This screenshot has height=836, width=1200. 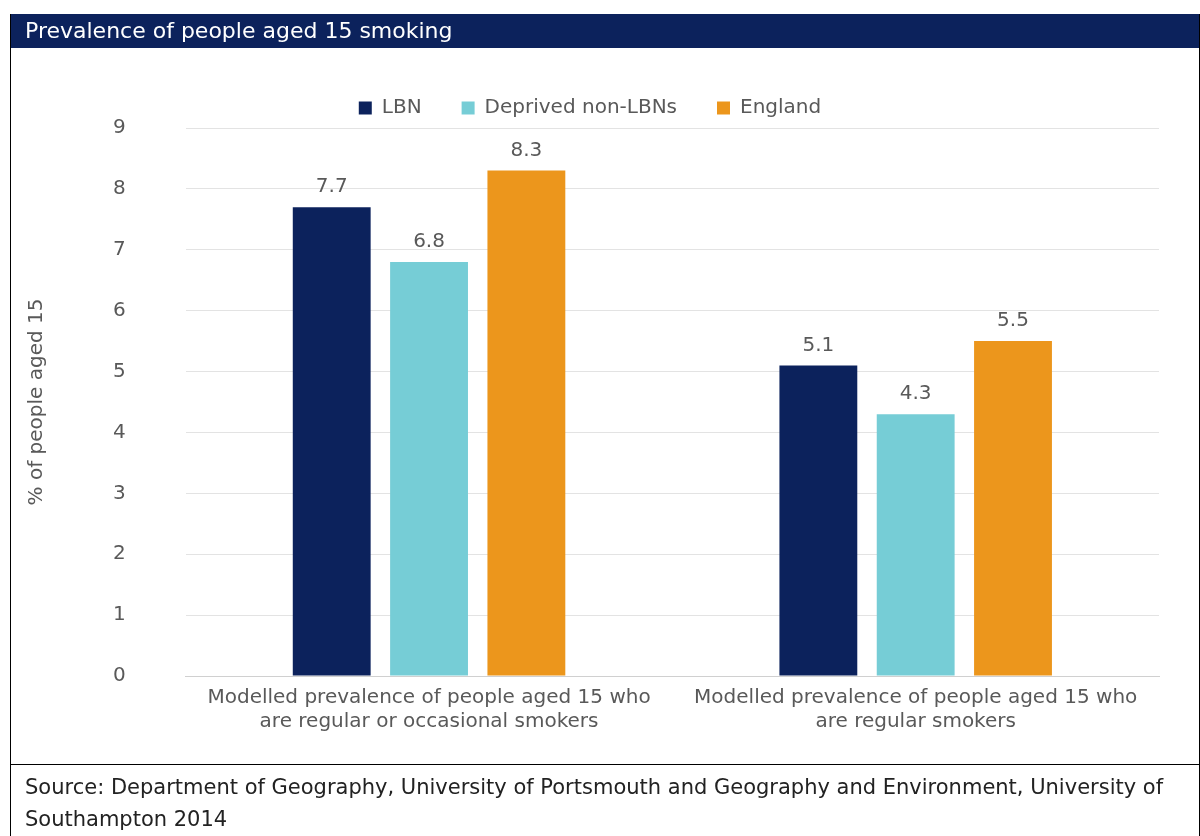 What do you see at coordinates (119, 247) in the screenshot?
I see `y-tick-label: 7` at bounding box center [119, 247].